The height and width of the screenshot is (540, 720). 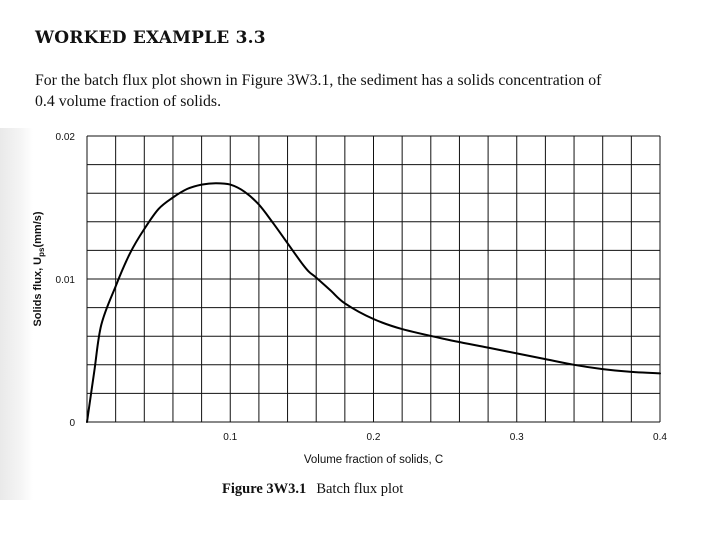 What do you see at coordinates (38, 229) in the screenshot?
I see `y-axis-title-units: (mm/s)` at bounding box center [38, 229].